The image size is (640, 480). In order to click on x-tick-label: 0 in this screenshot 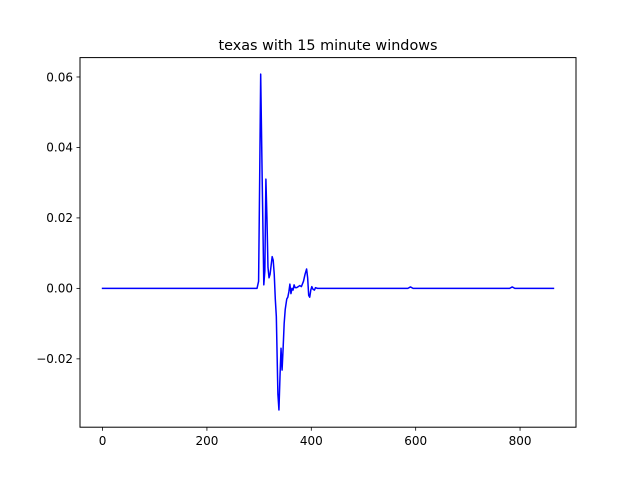, I will do `click(103, 441)`.